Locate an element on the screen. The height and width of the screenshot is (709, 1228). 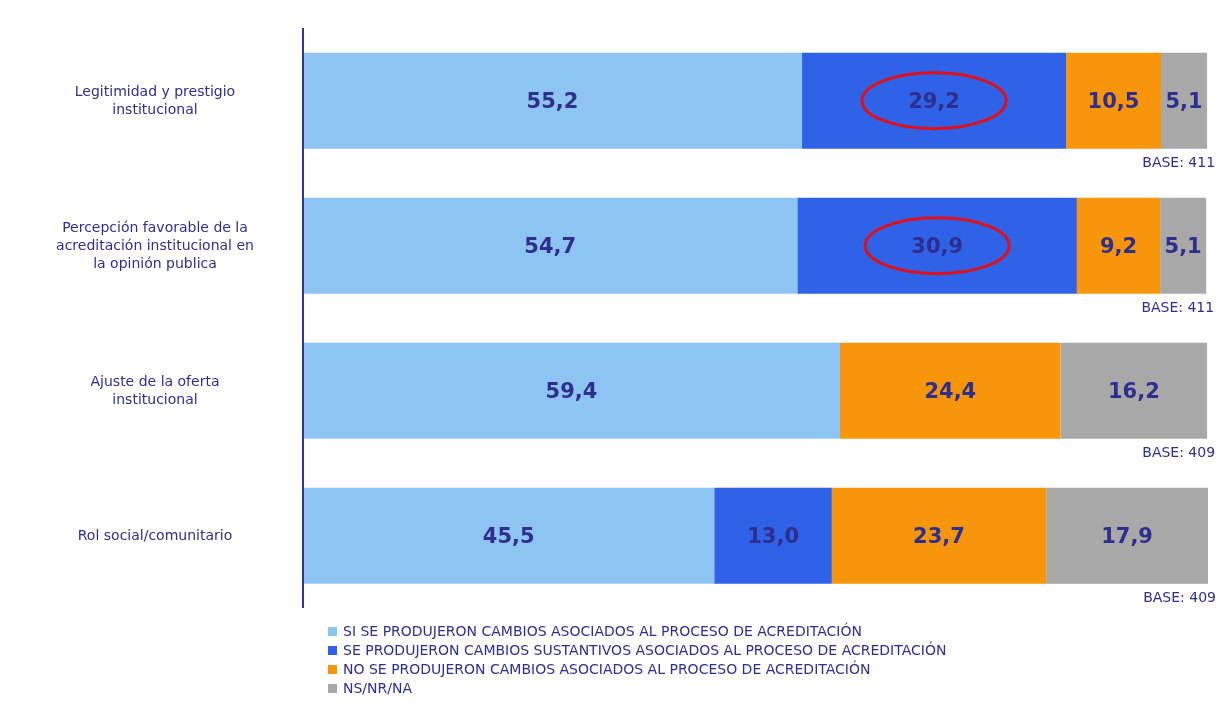
data-label: 17,9 is located at coordinates (1127, 536).